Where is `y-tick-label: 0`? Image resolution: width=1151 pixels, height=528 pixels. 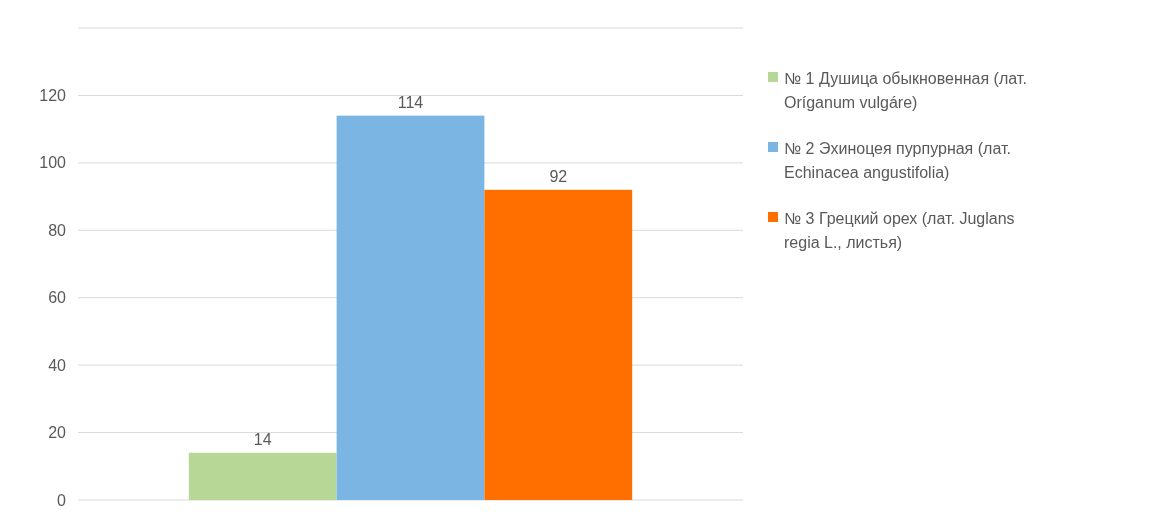
y-tick-label: 0 is located at coordinates (62, 500).